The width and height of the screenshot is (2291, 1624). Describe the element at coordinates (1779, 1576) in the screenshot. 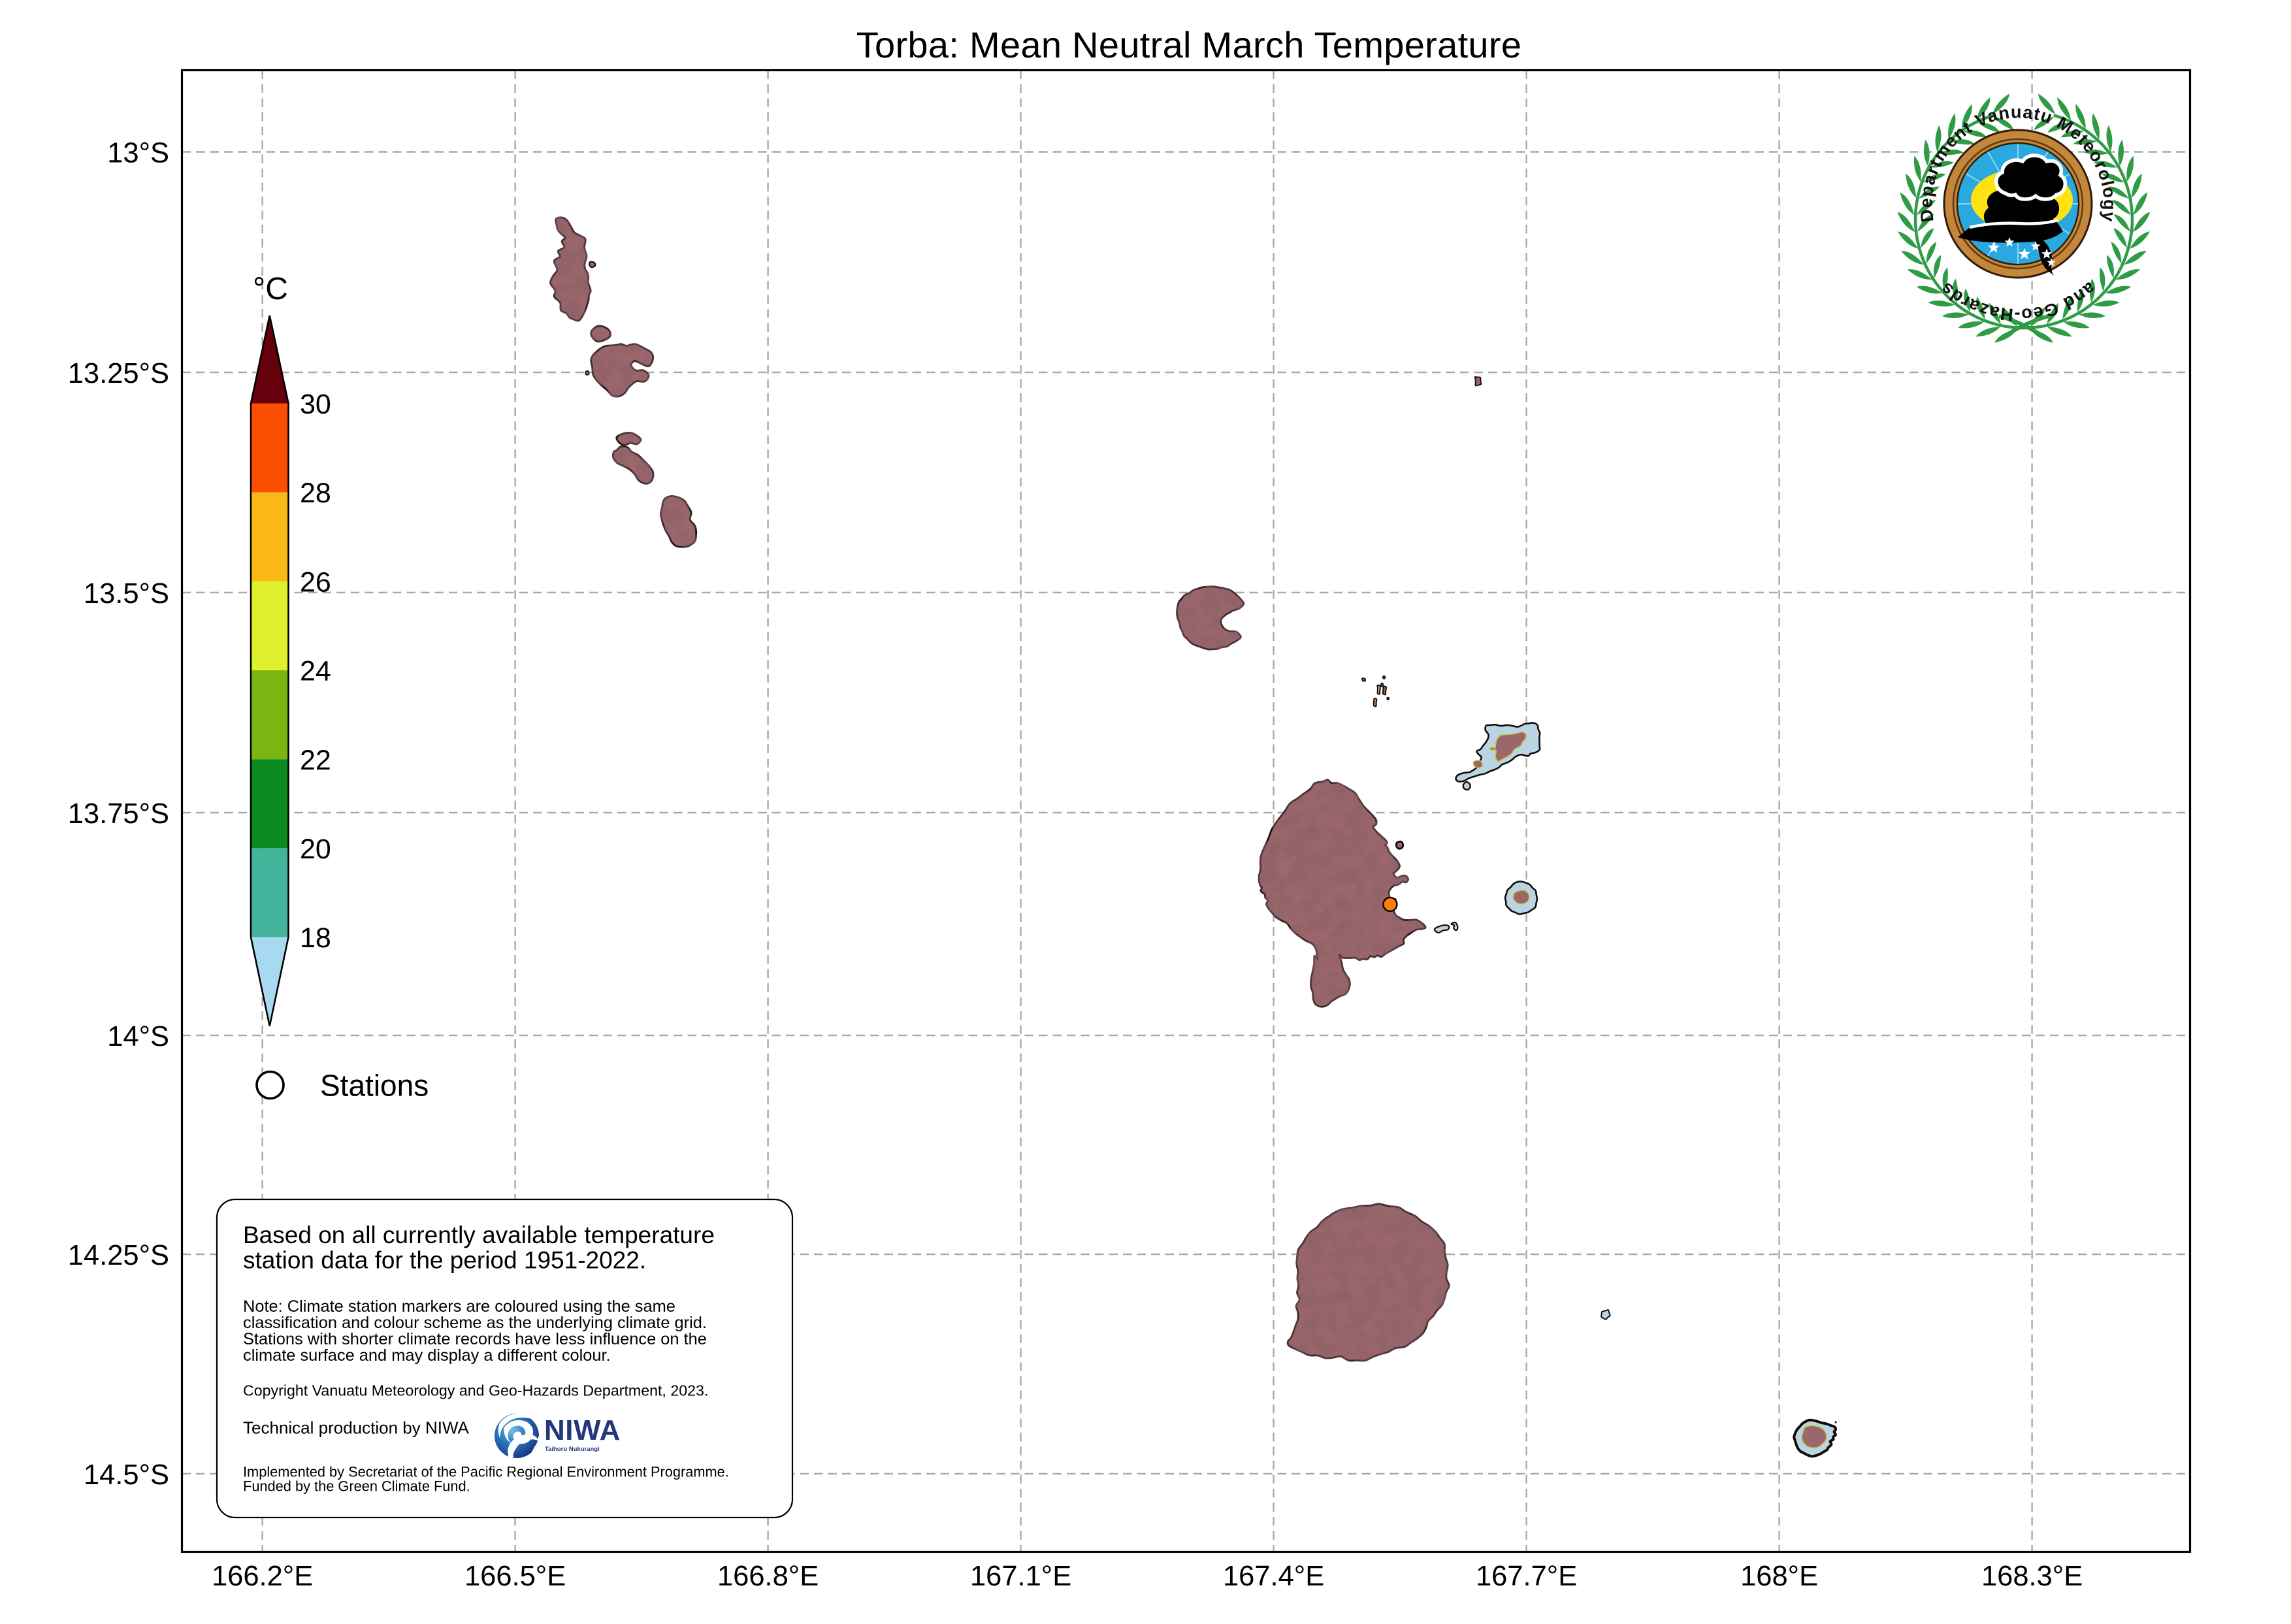

I see `svg-text: 168°E` at that location.